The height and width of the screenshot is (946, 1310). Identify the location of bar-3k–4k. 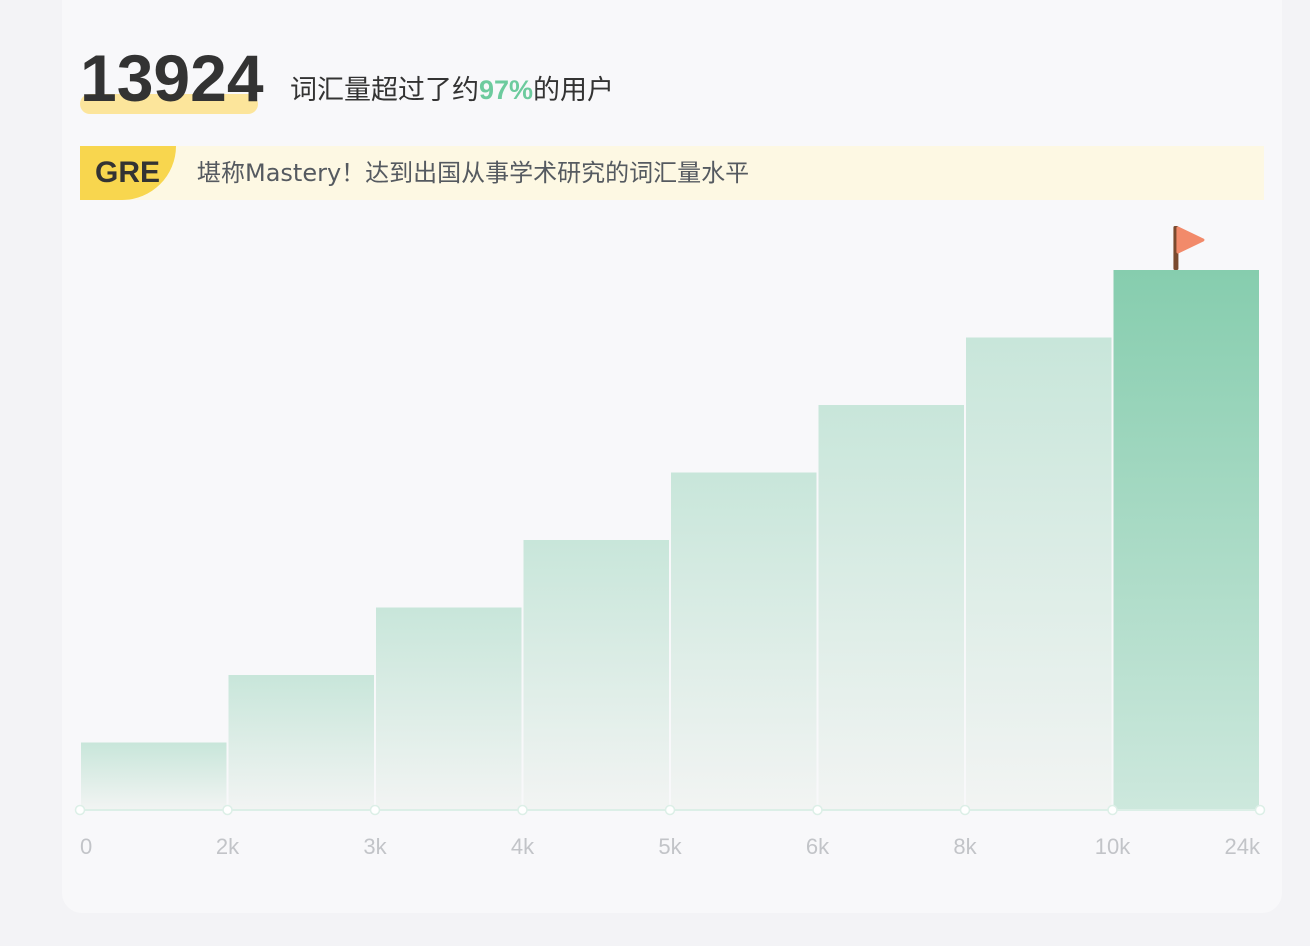
(449, 708).